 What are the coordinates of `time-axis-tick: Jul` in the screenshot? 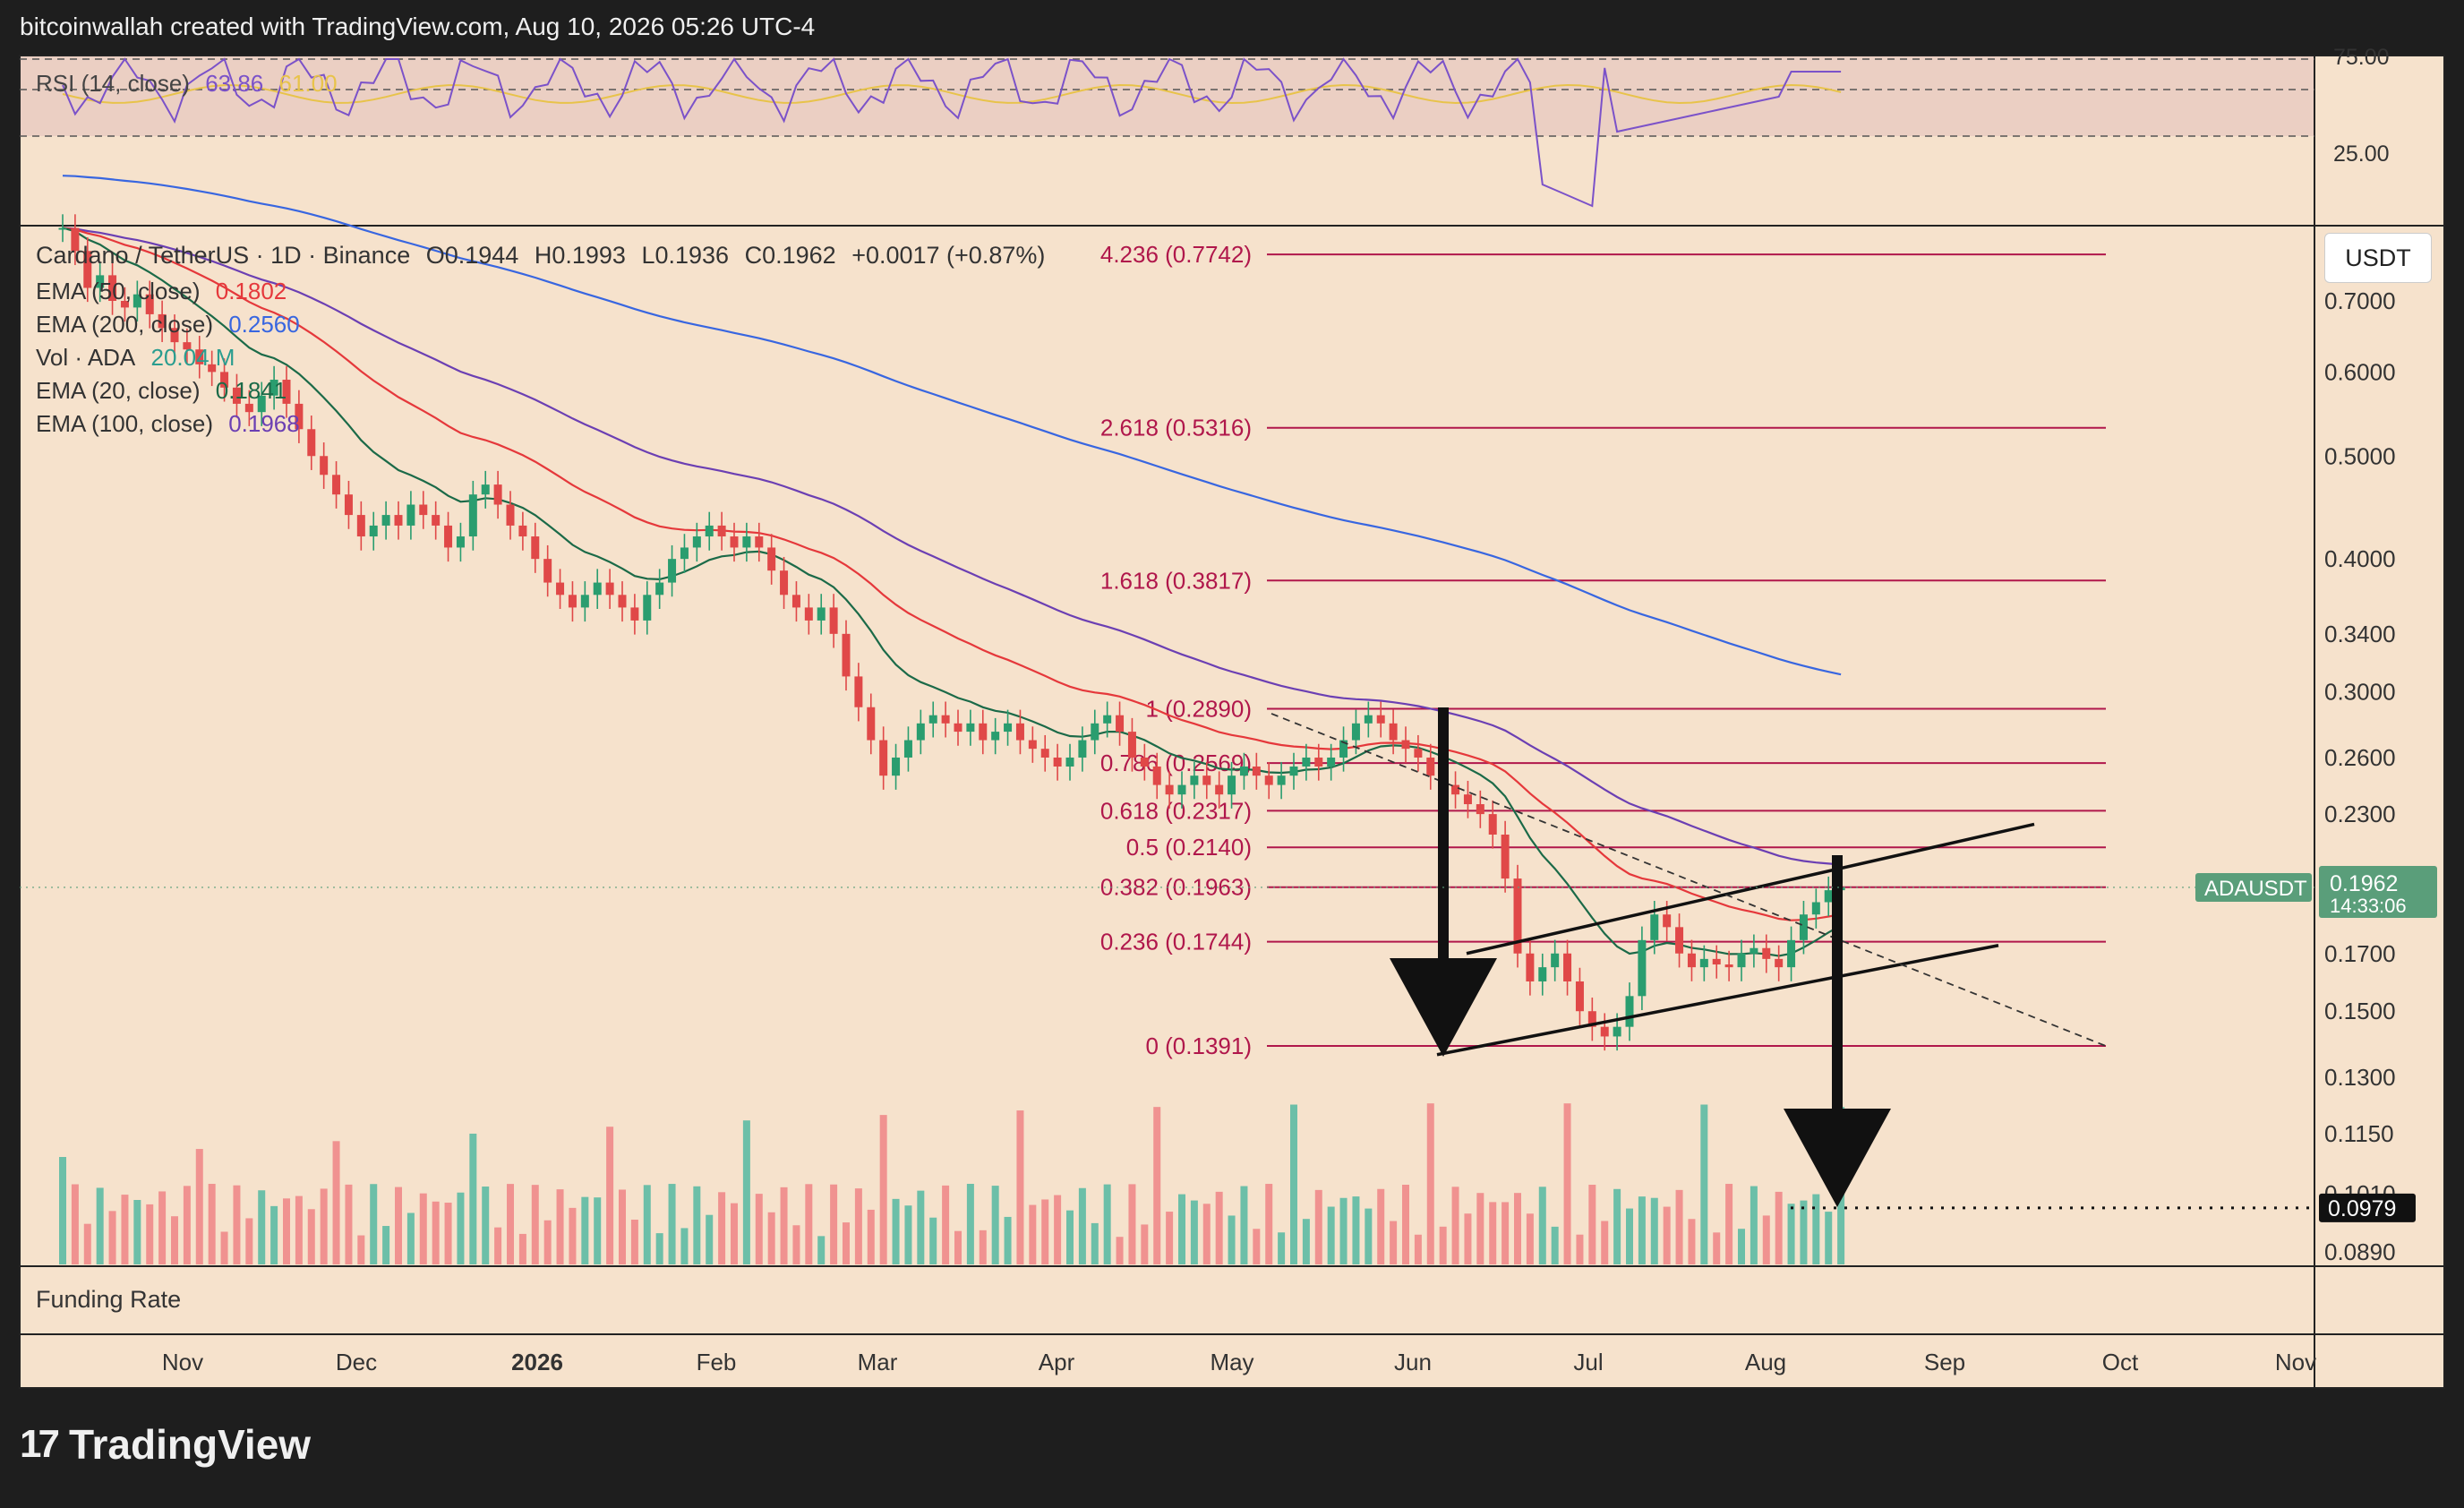 It's located at (1588, 1362).